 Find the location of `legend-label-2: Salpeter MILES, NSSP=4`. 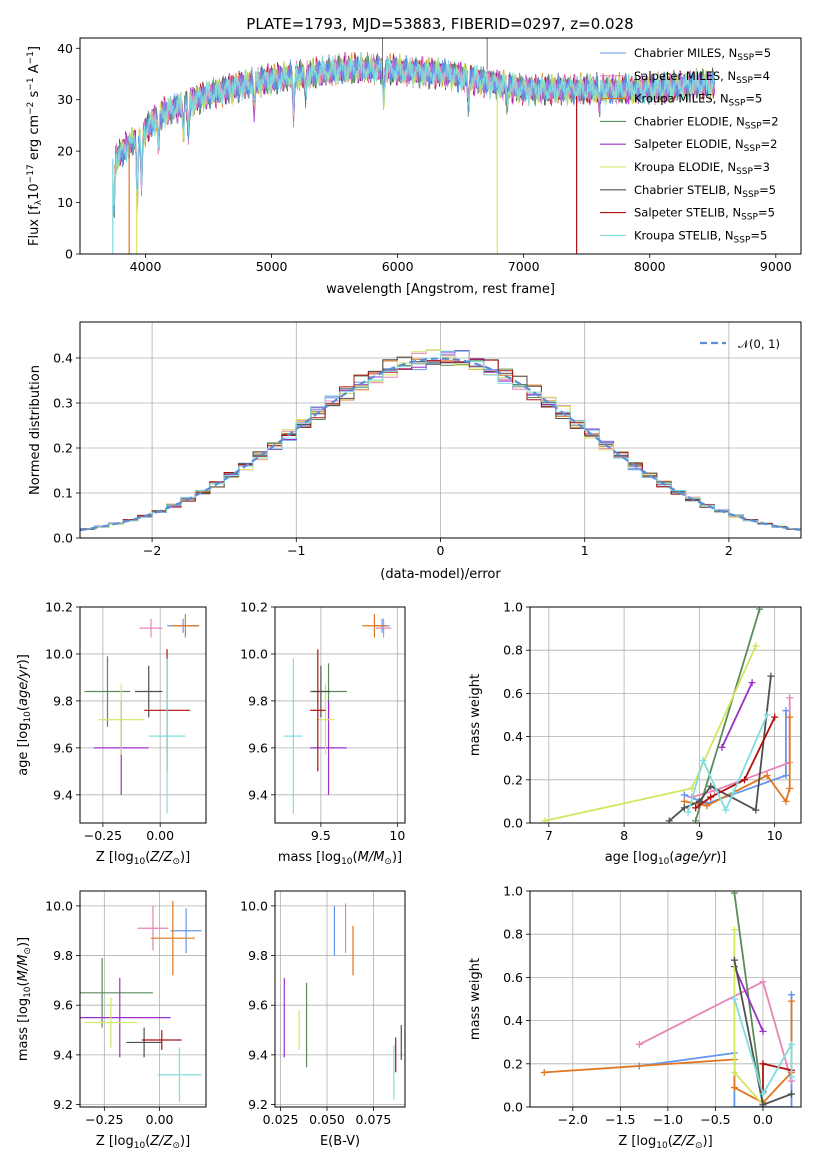

legend-label-2: Salpeter MILES, NSSP=4 is located at coordinates (702, 77).